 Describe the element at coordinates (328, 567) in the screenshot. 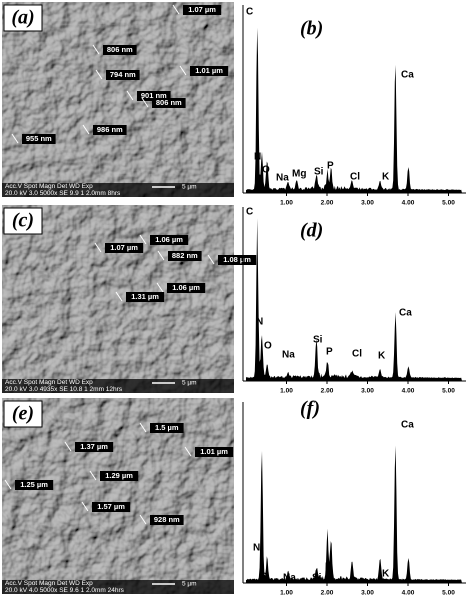

I see `element-label: P` at that location.